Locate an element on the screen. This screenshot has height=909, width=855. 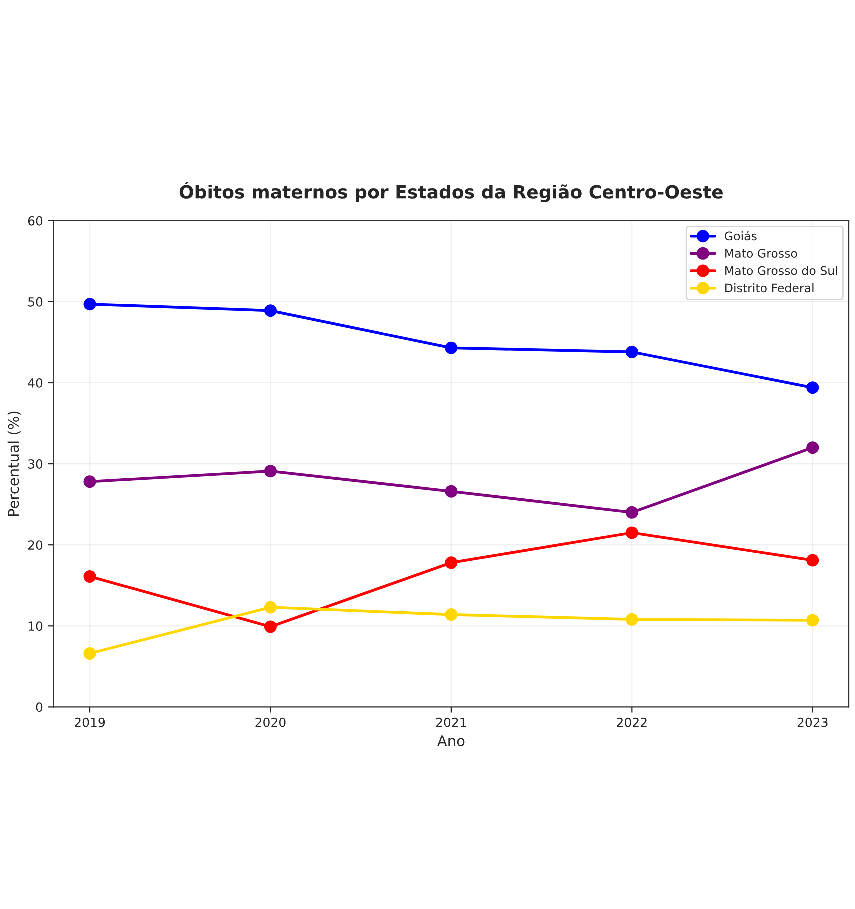
y-tick-label: 0 is located at coordinates (39, 707).